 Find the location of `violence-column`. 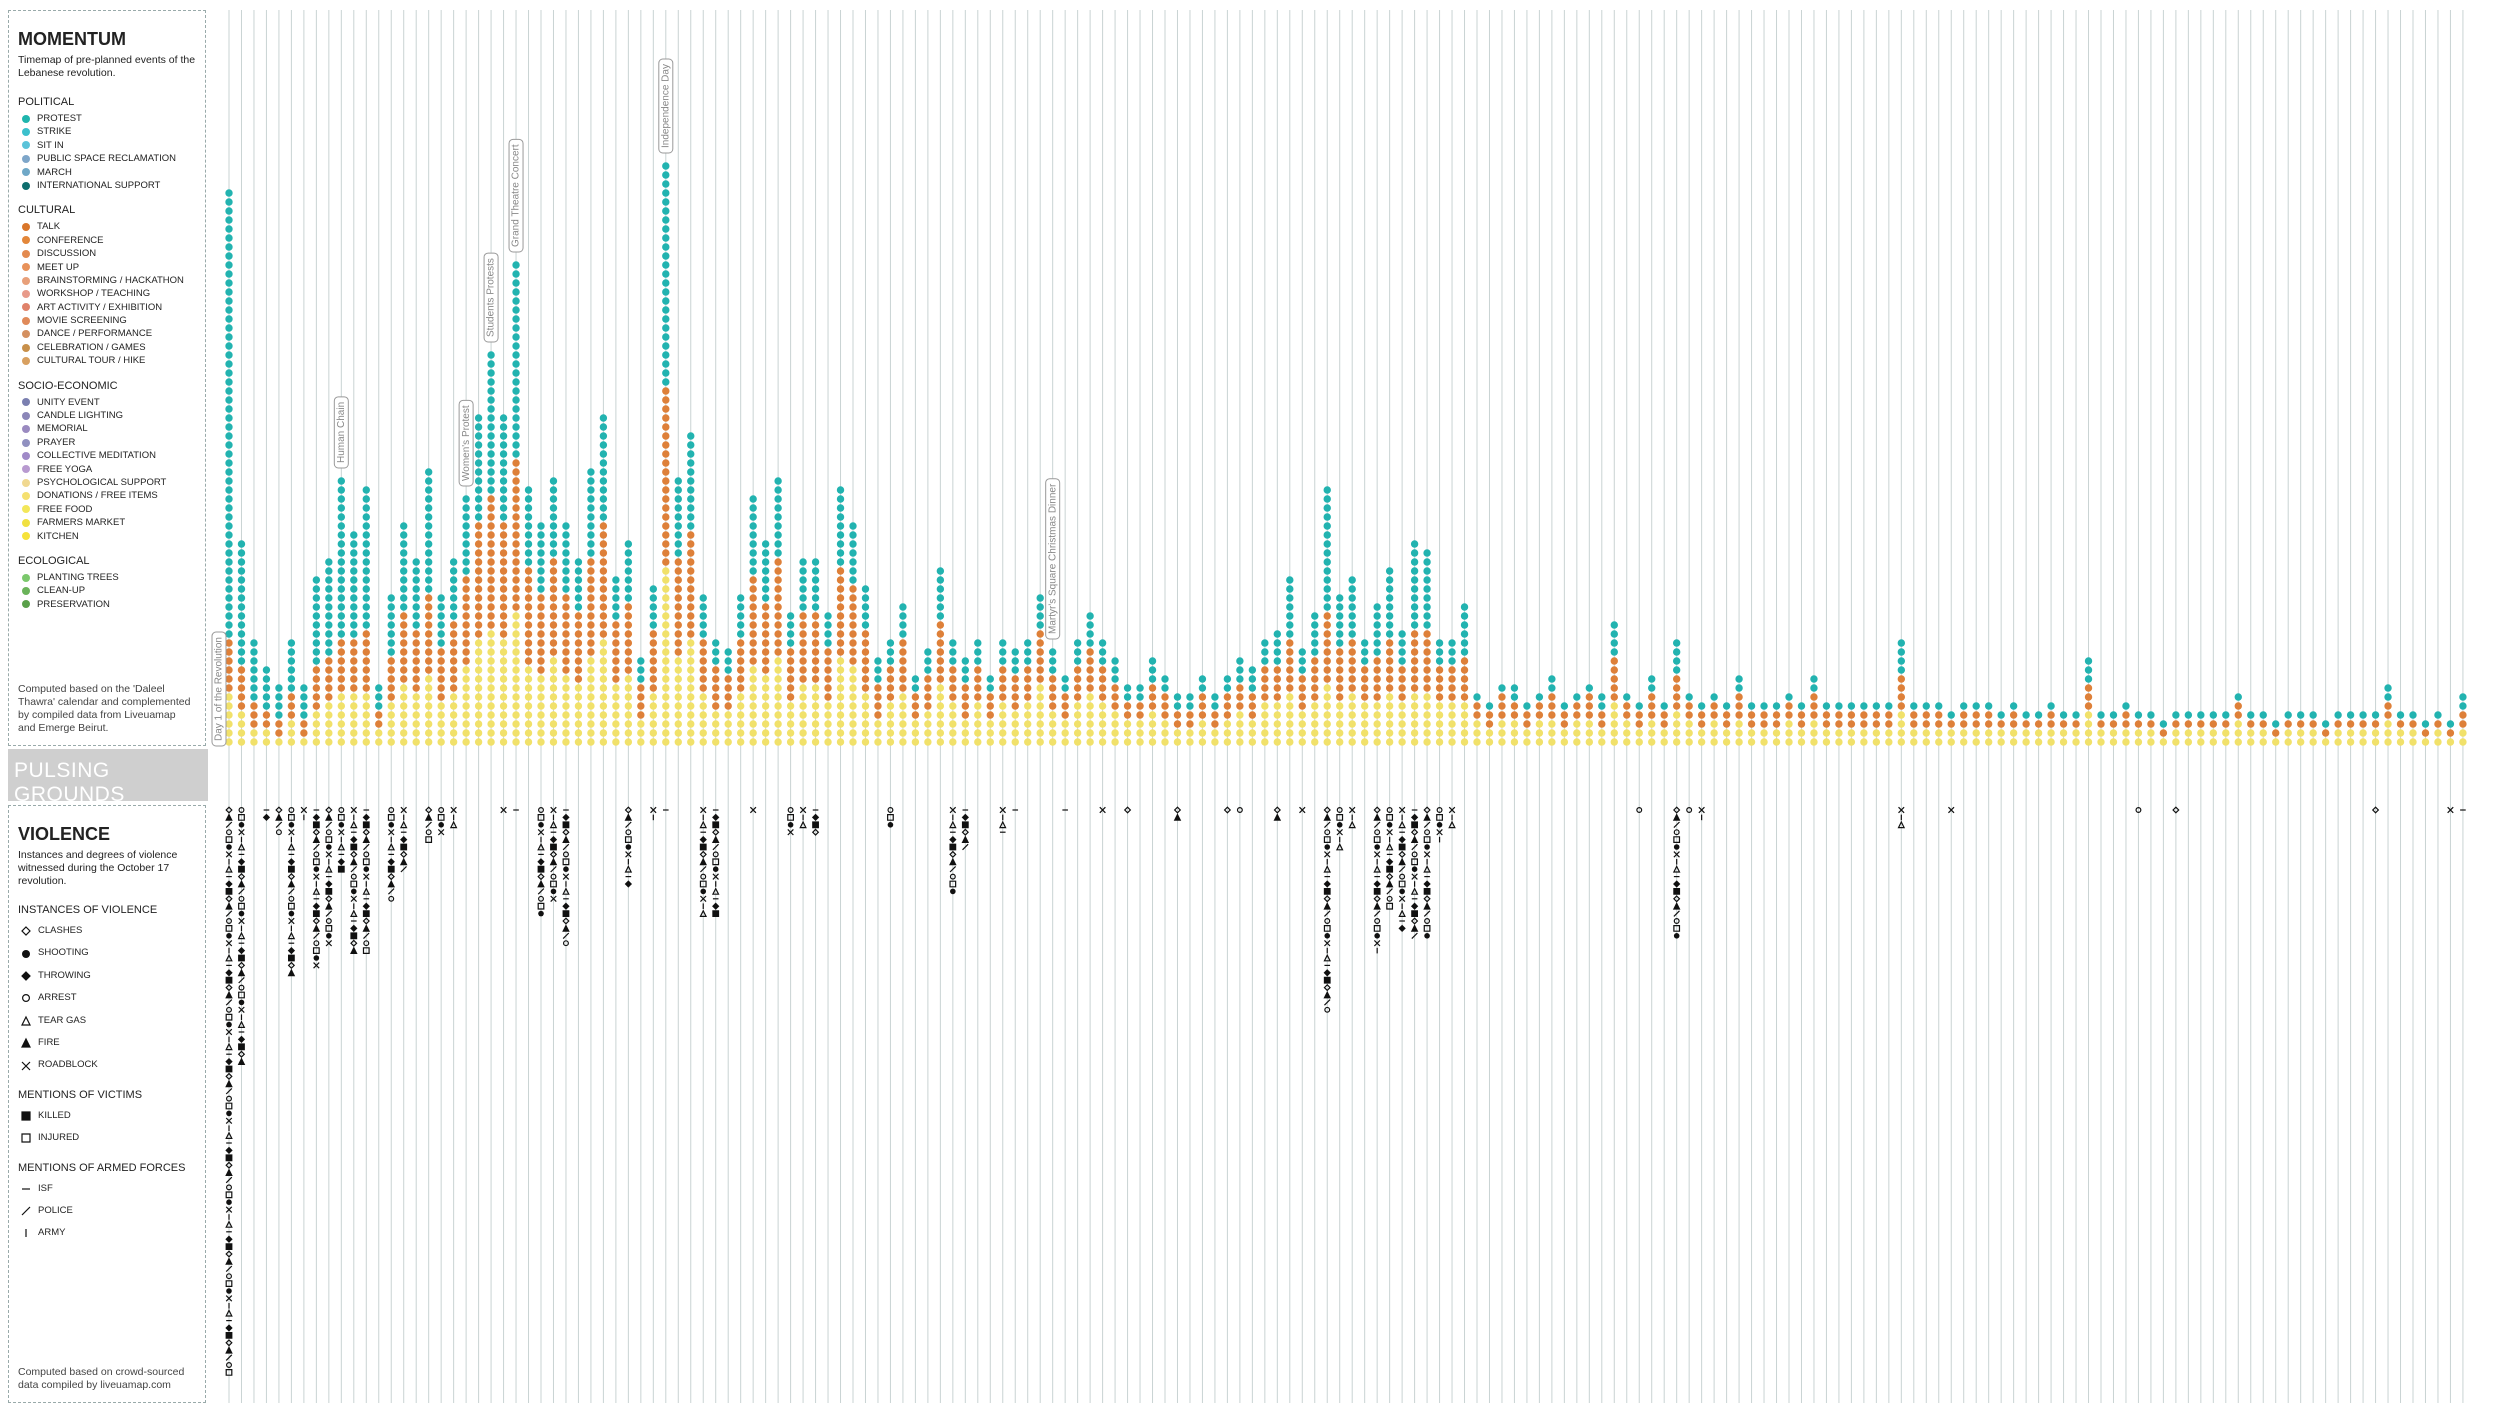

violence-column is located at coordinates (1352, 817).